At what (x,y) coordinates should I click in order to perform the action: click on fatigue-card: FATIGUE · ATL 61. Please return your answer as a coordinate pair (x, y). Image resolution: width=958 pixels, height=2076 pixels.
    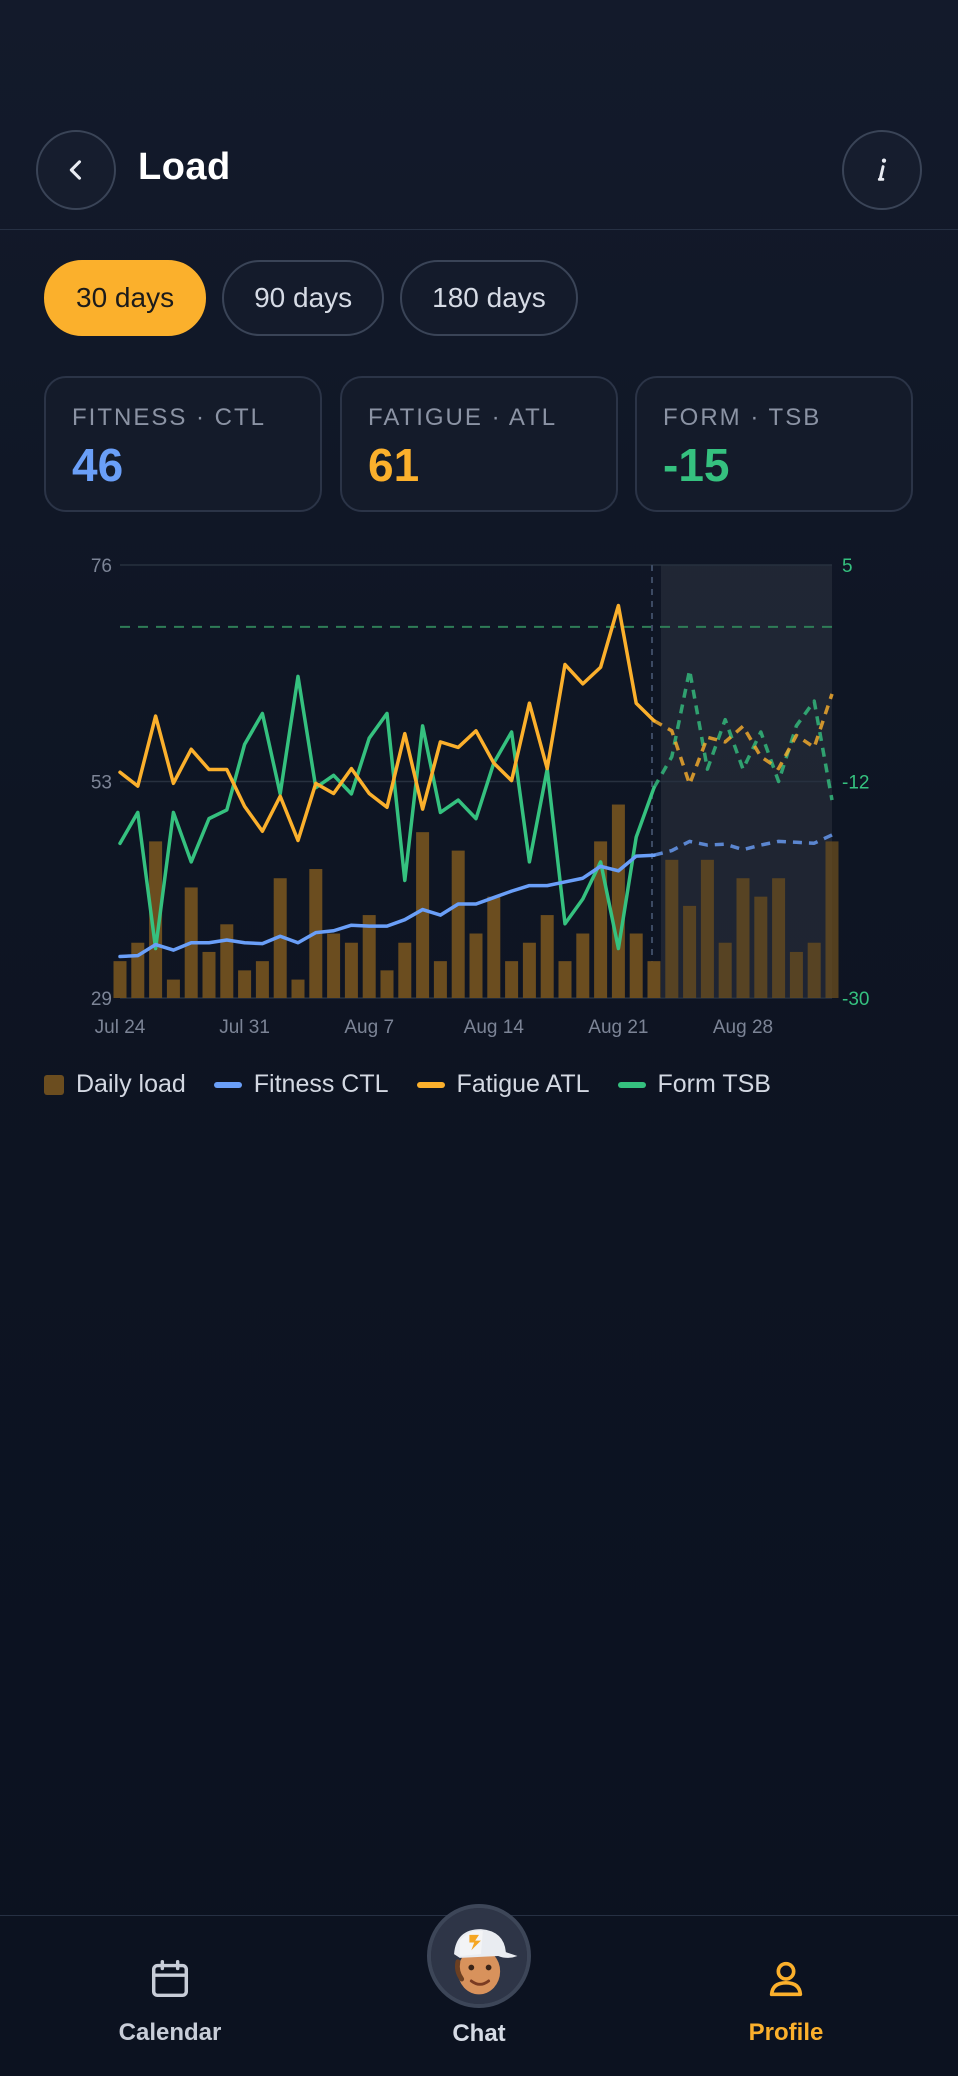
    Looking at the image, I should click on (479, 444).